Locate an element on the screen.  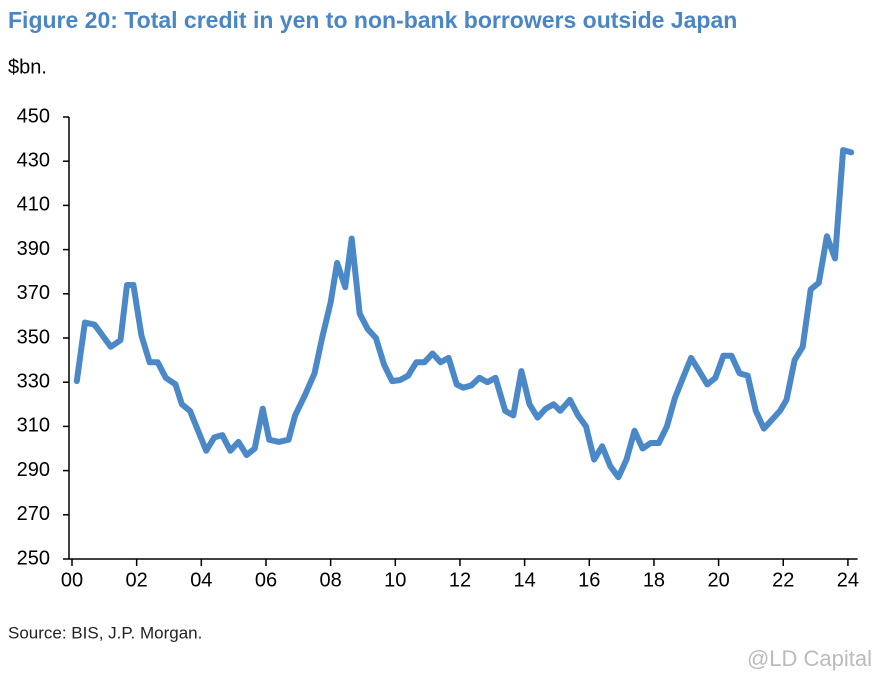
x-tick-label: 16 is located at coordinates (589, 580).